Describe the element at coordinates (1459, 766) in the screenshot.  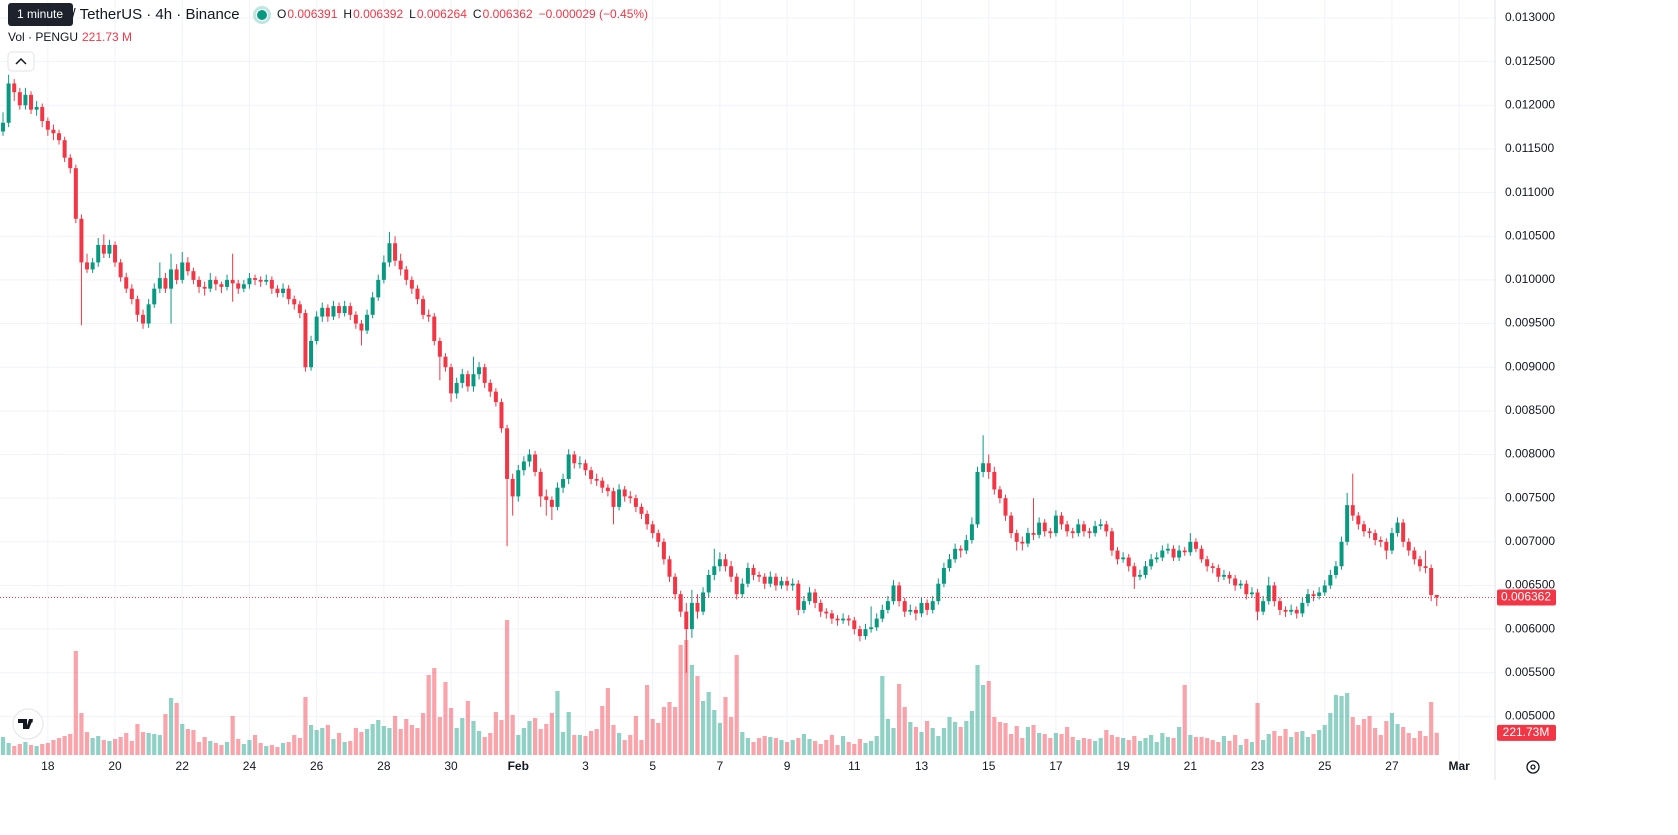
I see `x-tick-label: Mar` at that location.